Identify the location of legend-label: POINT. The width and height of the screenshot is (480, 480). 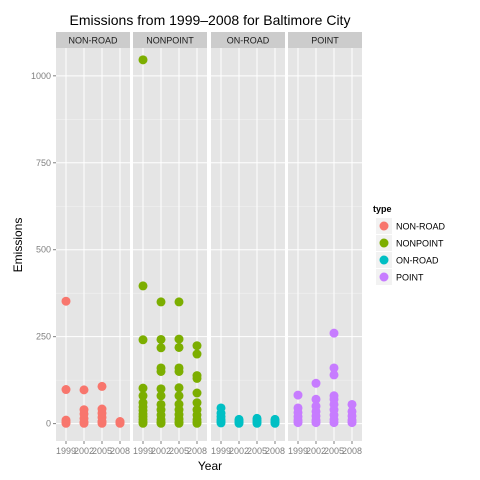
(410, 278).